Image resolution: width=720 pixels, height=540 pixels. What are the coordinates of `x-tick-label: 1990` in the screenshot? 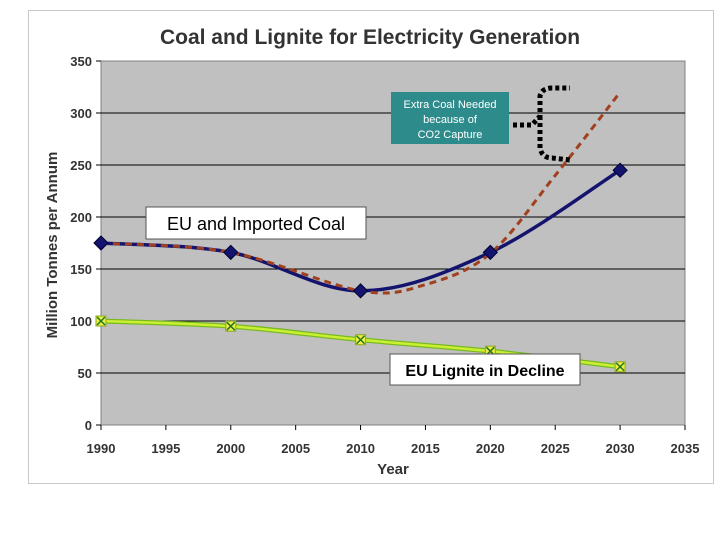 It's located at (101, 448).